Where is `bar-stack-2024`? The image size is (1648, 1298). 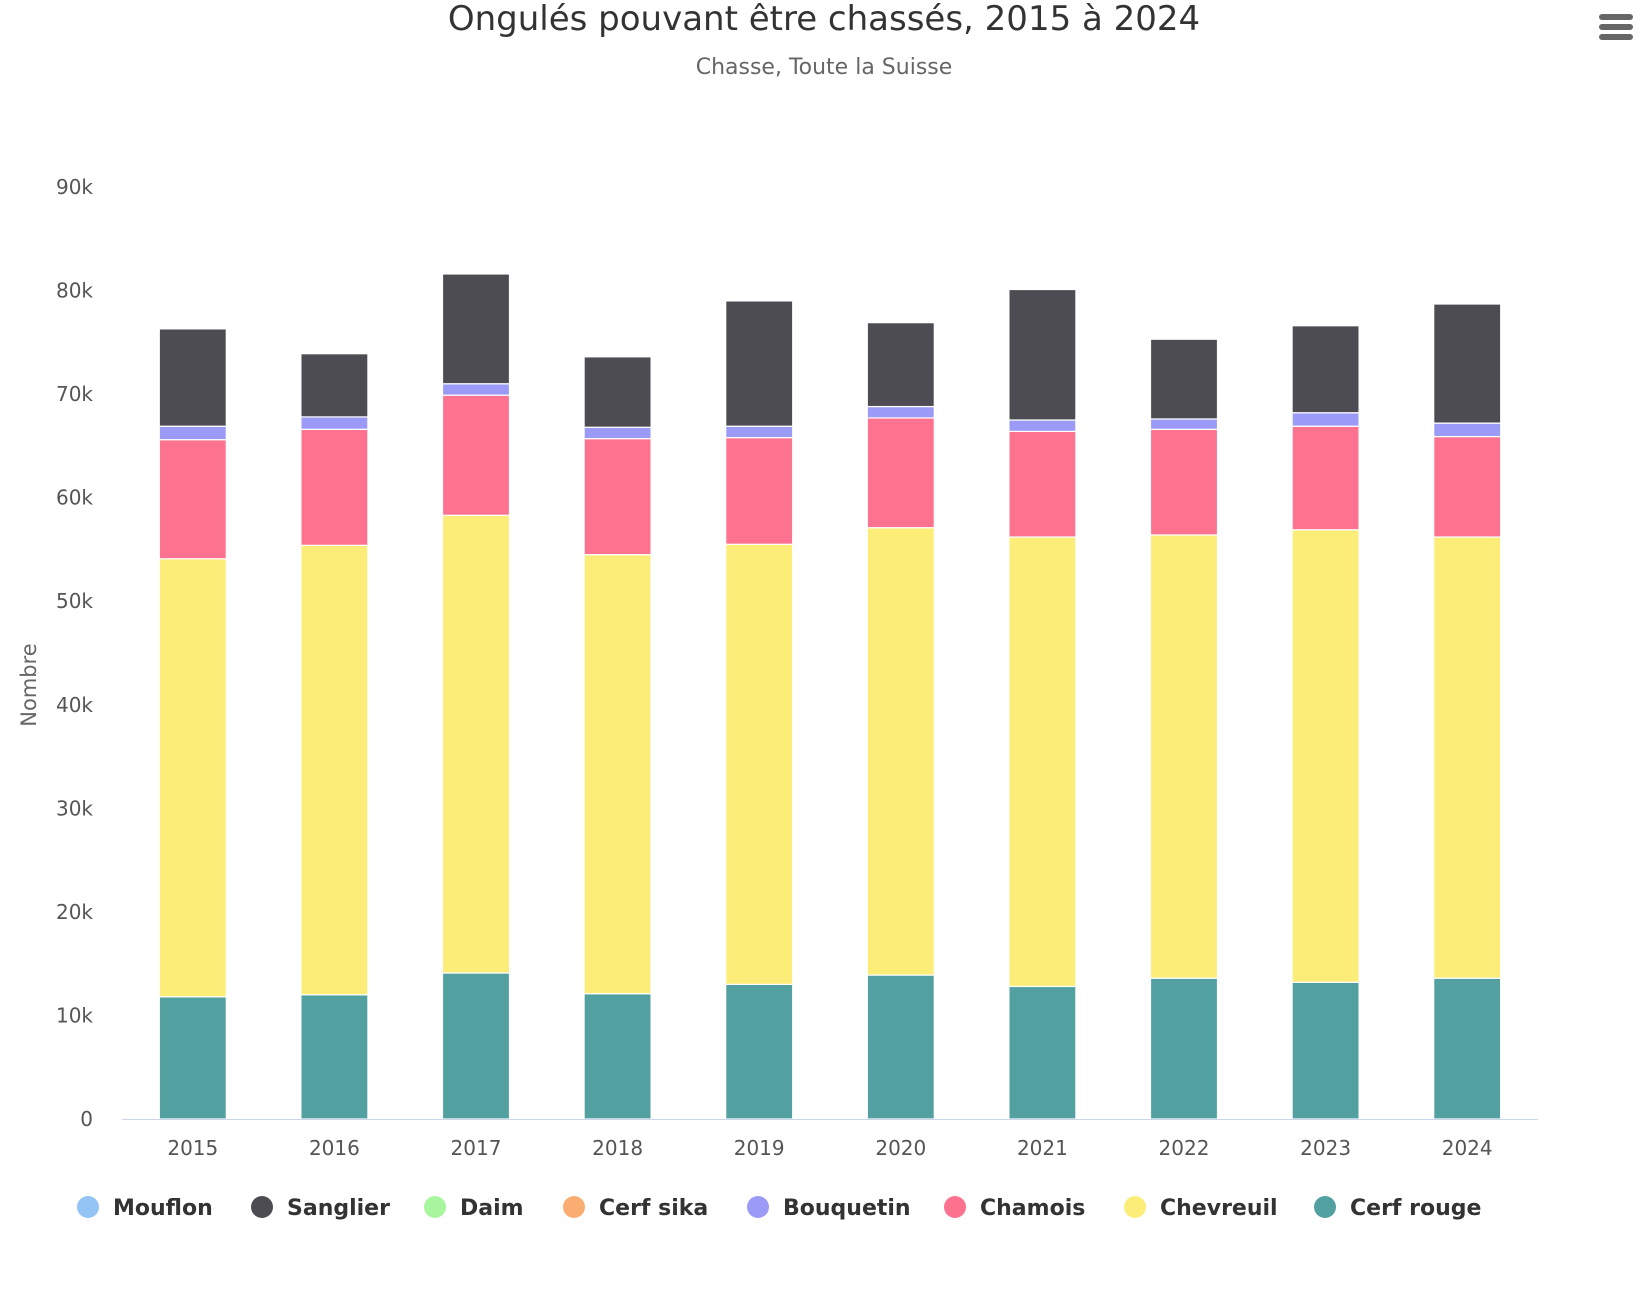 bar-stack-2024 is located at coordinates (1467, 711).